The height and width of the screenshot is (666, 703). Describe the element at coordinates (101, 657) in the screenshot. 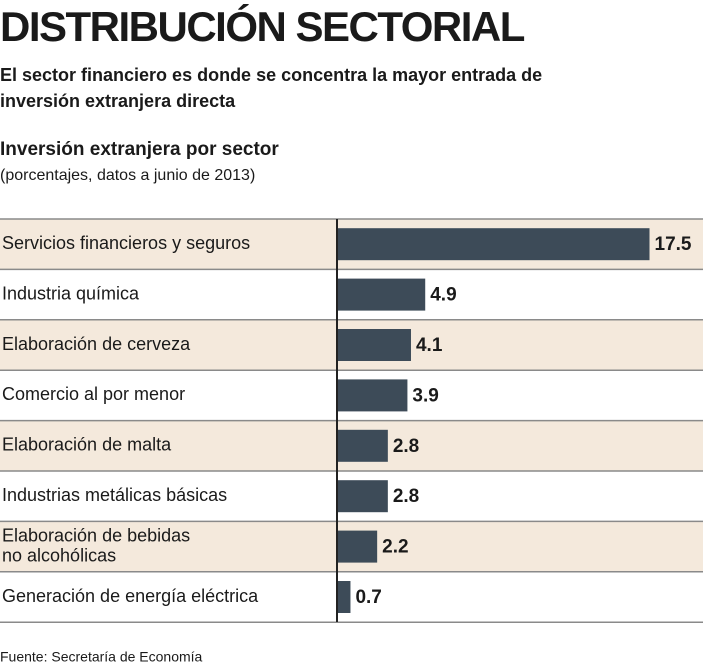

I see `source: Fuente: Secretaría de Economía` at that location.